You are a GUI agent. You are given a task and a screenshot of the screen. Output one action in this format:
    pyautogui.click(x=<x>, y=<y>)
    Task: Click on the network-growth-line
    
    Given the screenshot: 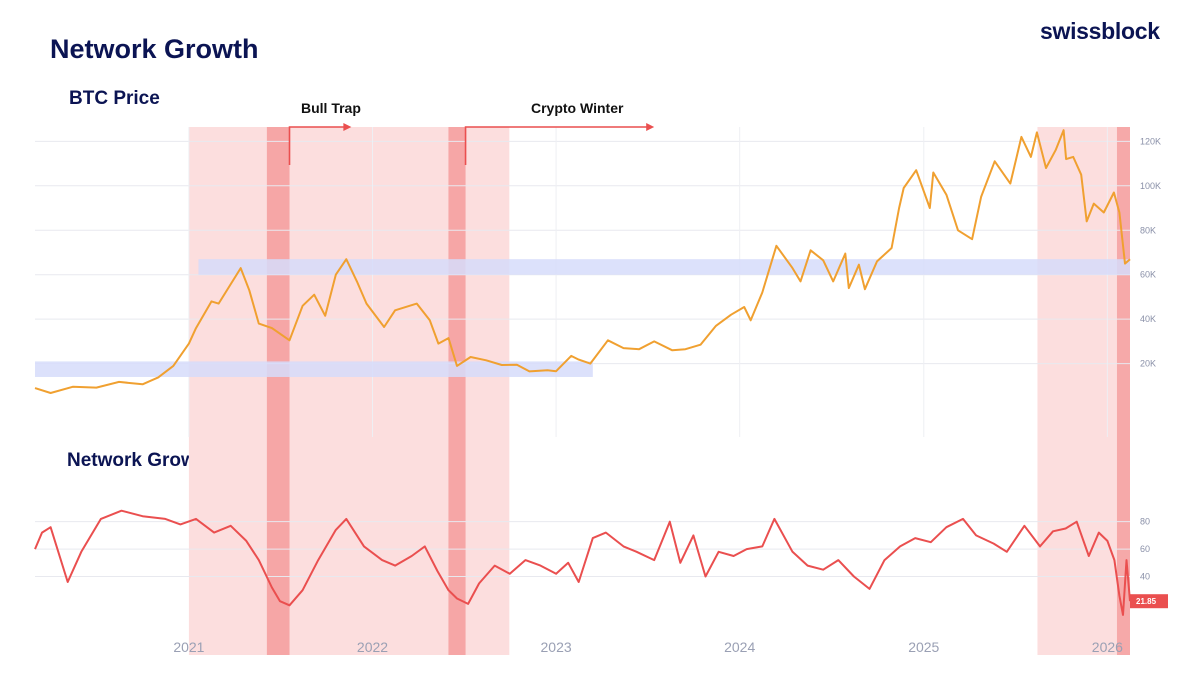 What is the action you would take?
    pyautogui.click(x=582, y=562)
    